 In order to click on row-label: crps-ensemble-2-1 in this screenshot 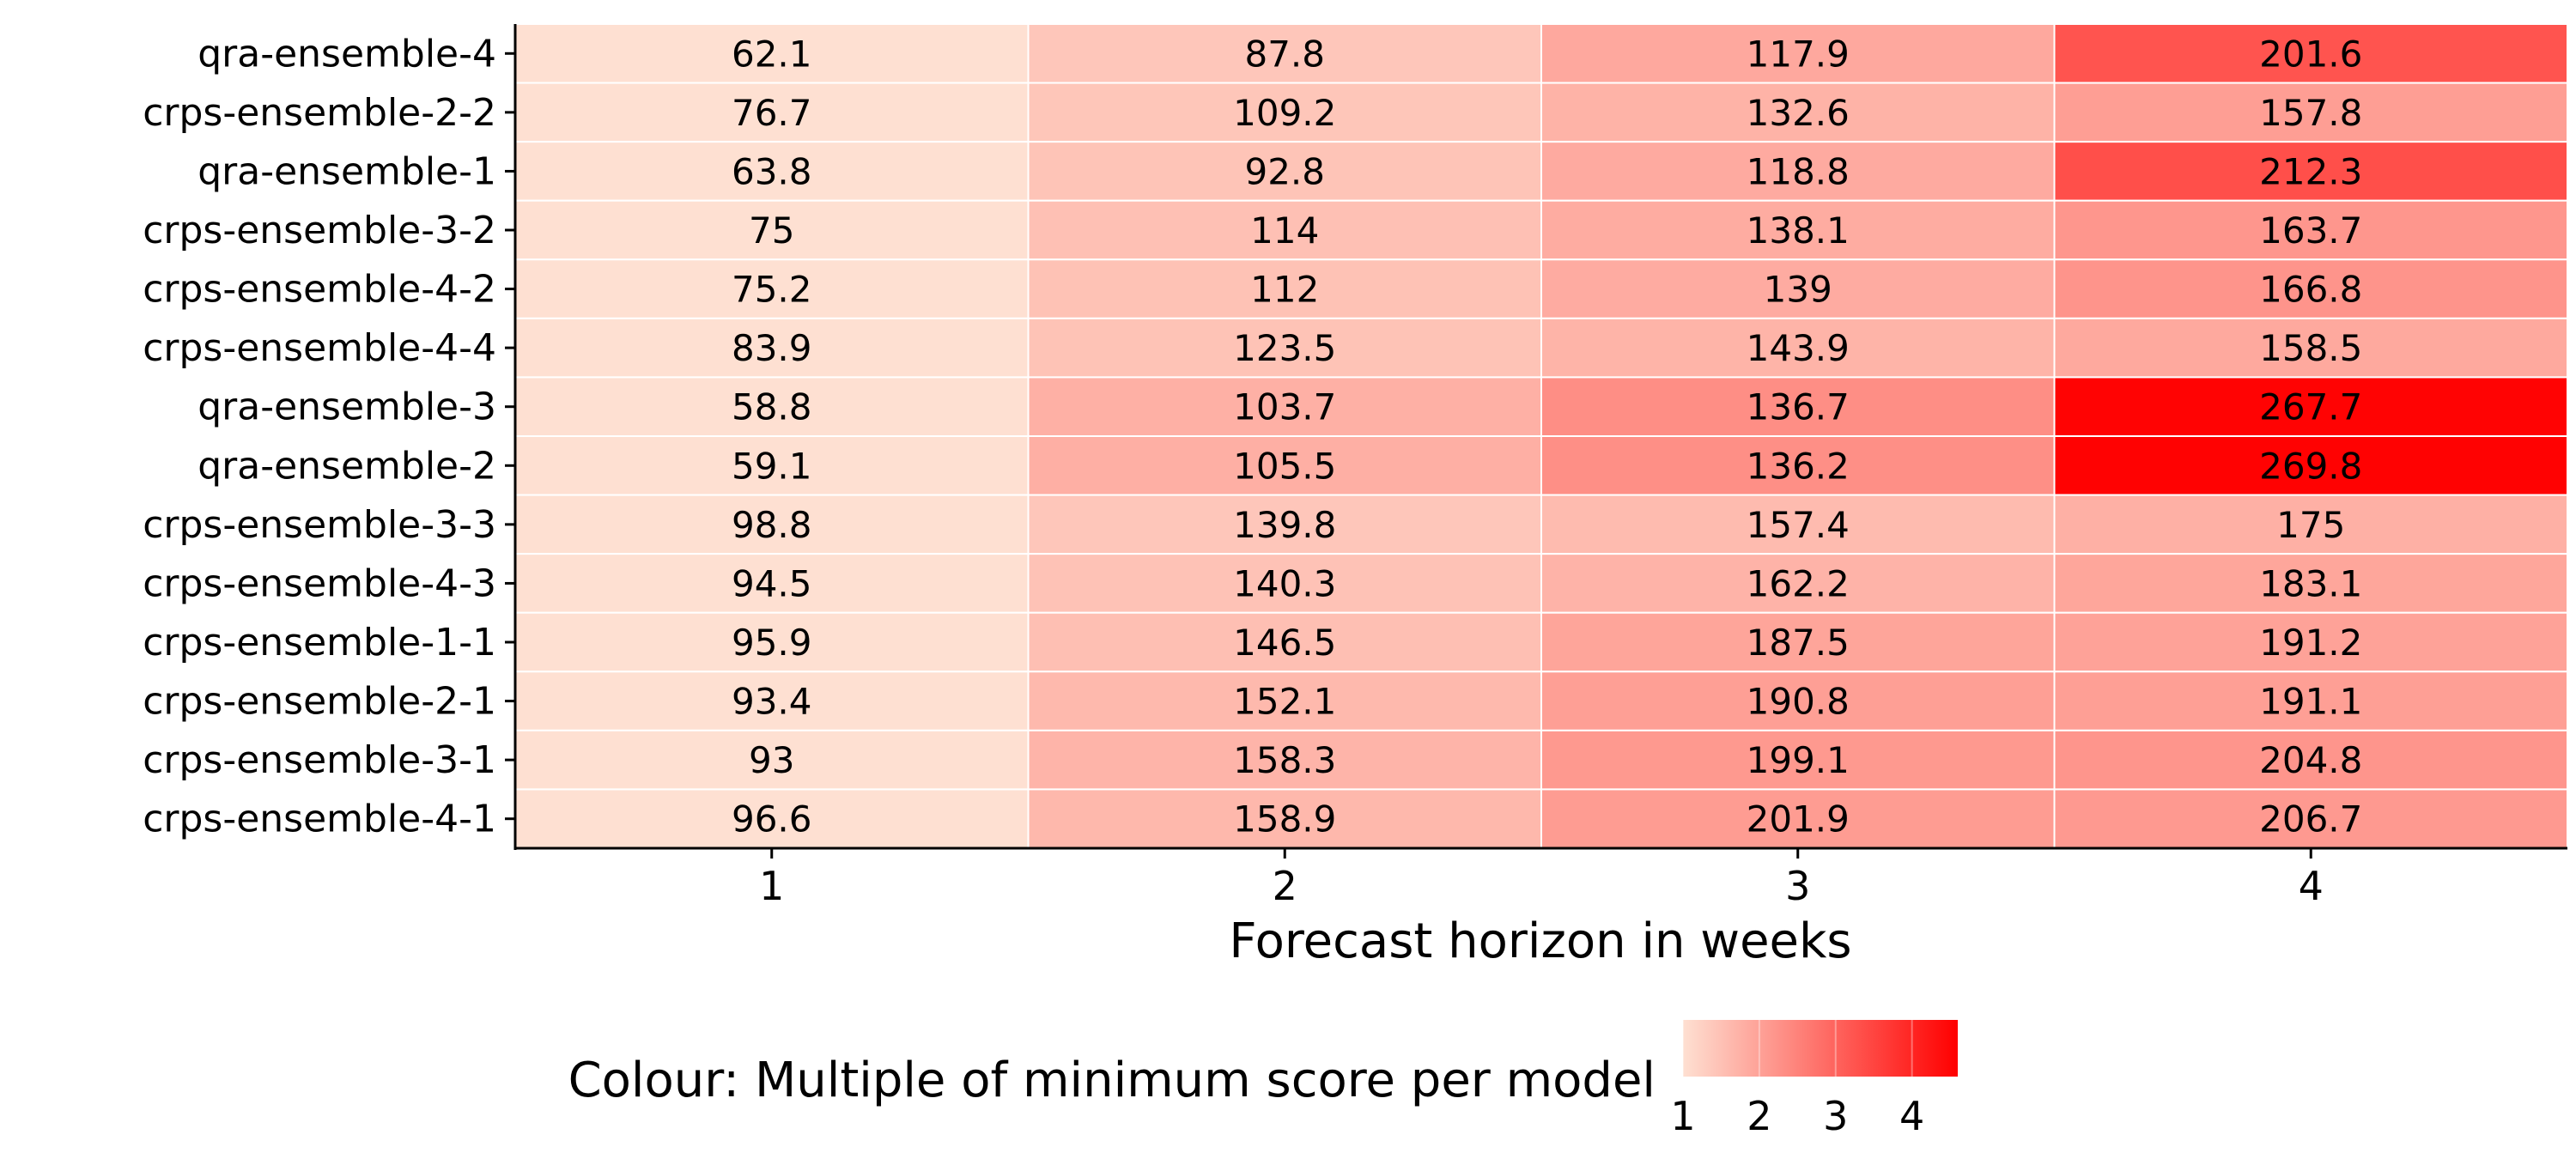, I will do `click(319, 702)`.